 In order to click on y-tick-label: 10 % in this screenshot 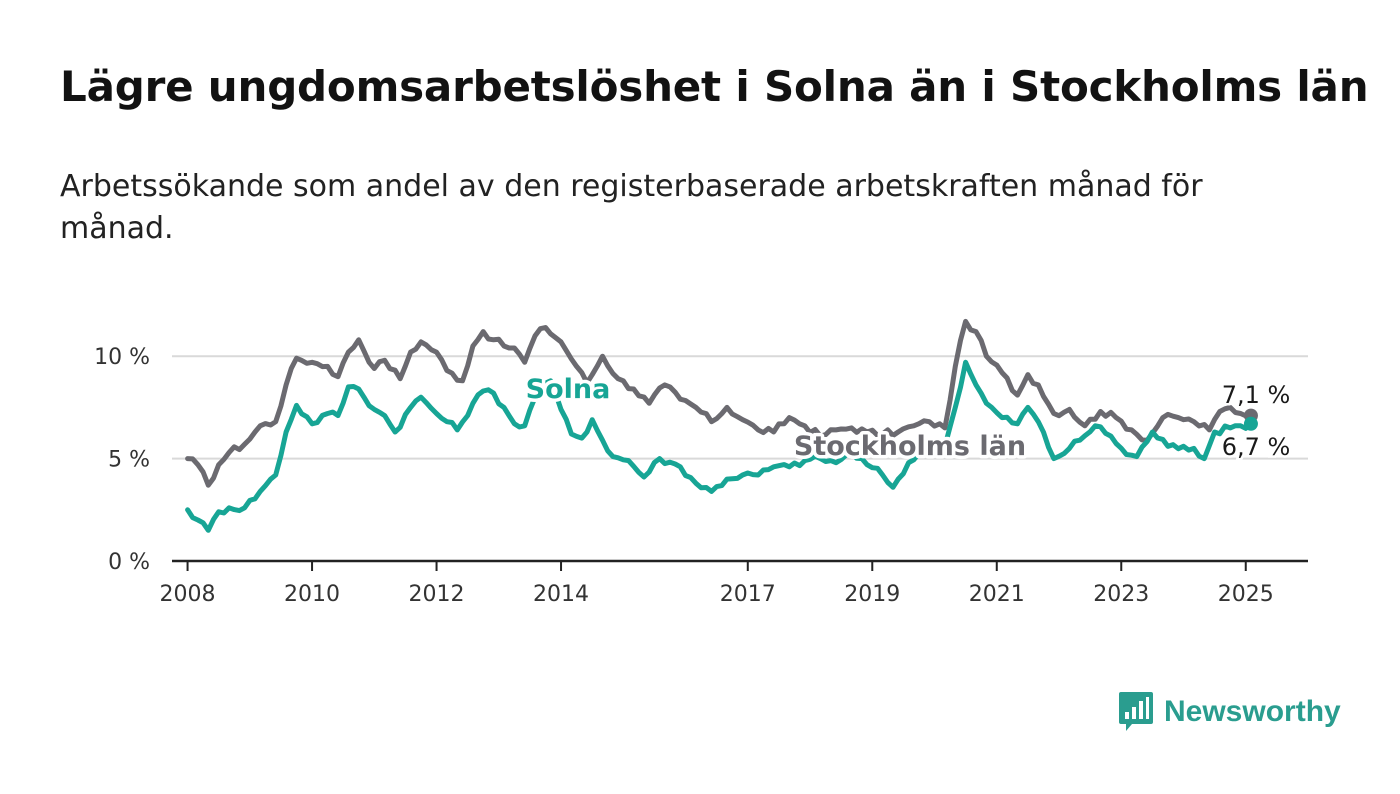, I will do `click(122, 357)`.